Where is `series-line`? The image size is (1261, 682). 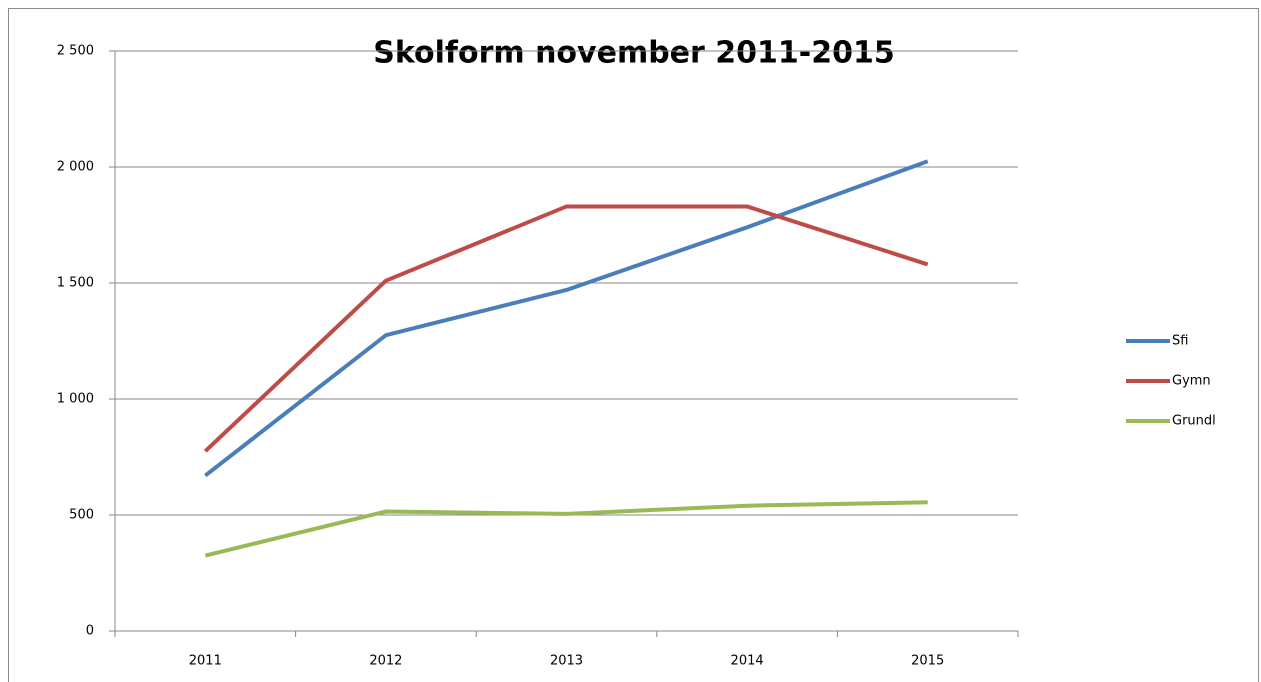
series-line is located at coordinates (566, 529).